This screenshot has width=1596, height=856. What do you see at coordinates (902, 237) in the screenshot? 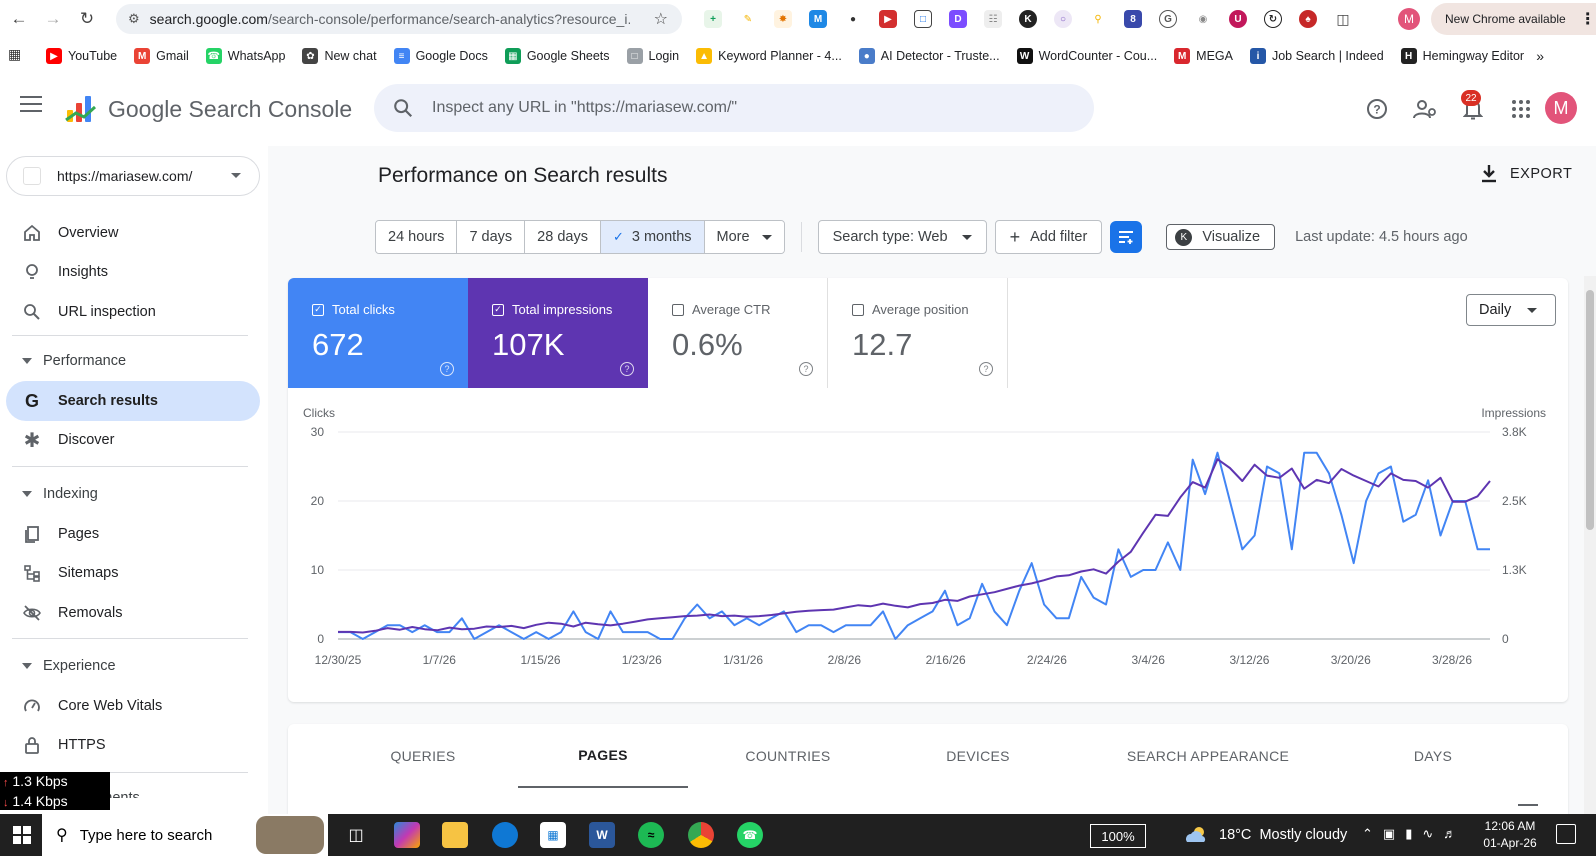
I see `search-type-dropdown: Search type: Web` at bounding box center [902, 237].